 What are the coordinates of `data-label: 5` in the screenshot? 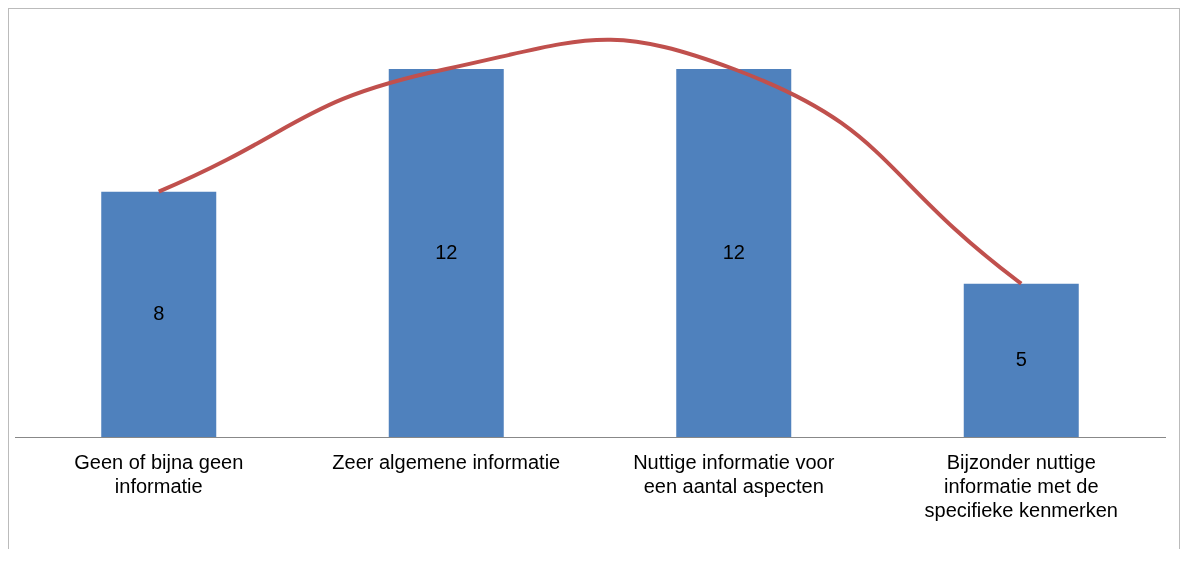 It's located at (1021, 358).